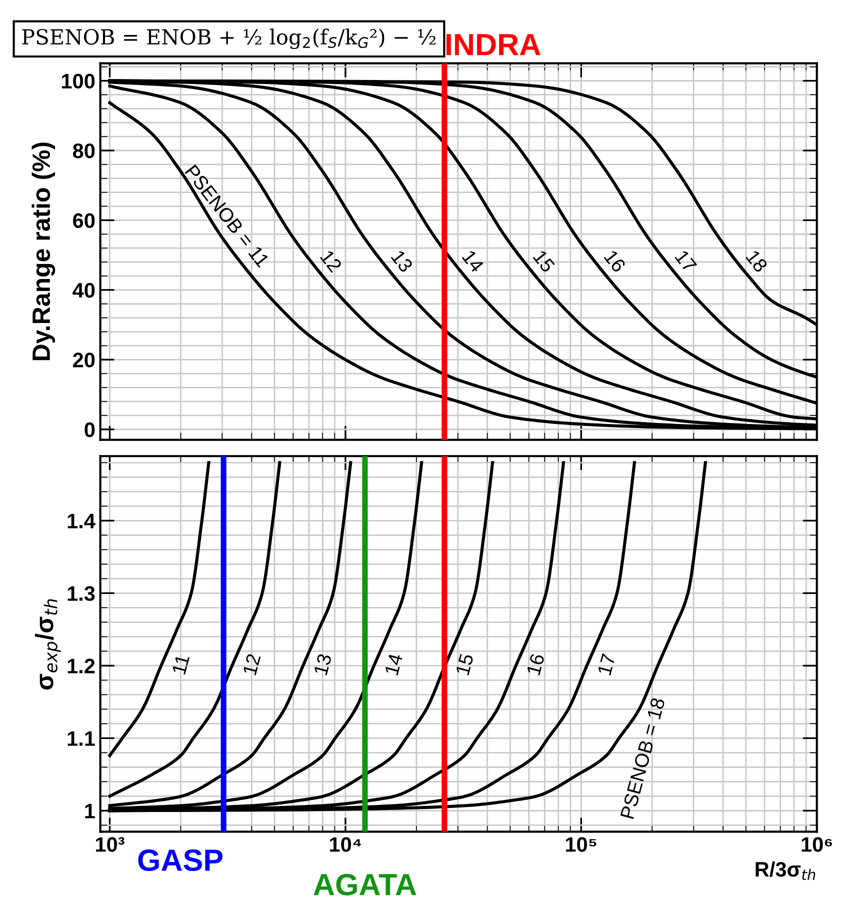  Describe the element at coordinates (83, 290) in the screenshot. I see `y-tick-label: 40` at that location.